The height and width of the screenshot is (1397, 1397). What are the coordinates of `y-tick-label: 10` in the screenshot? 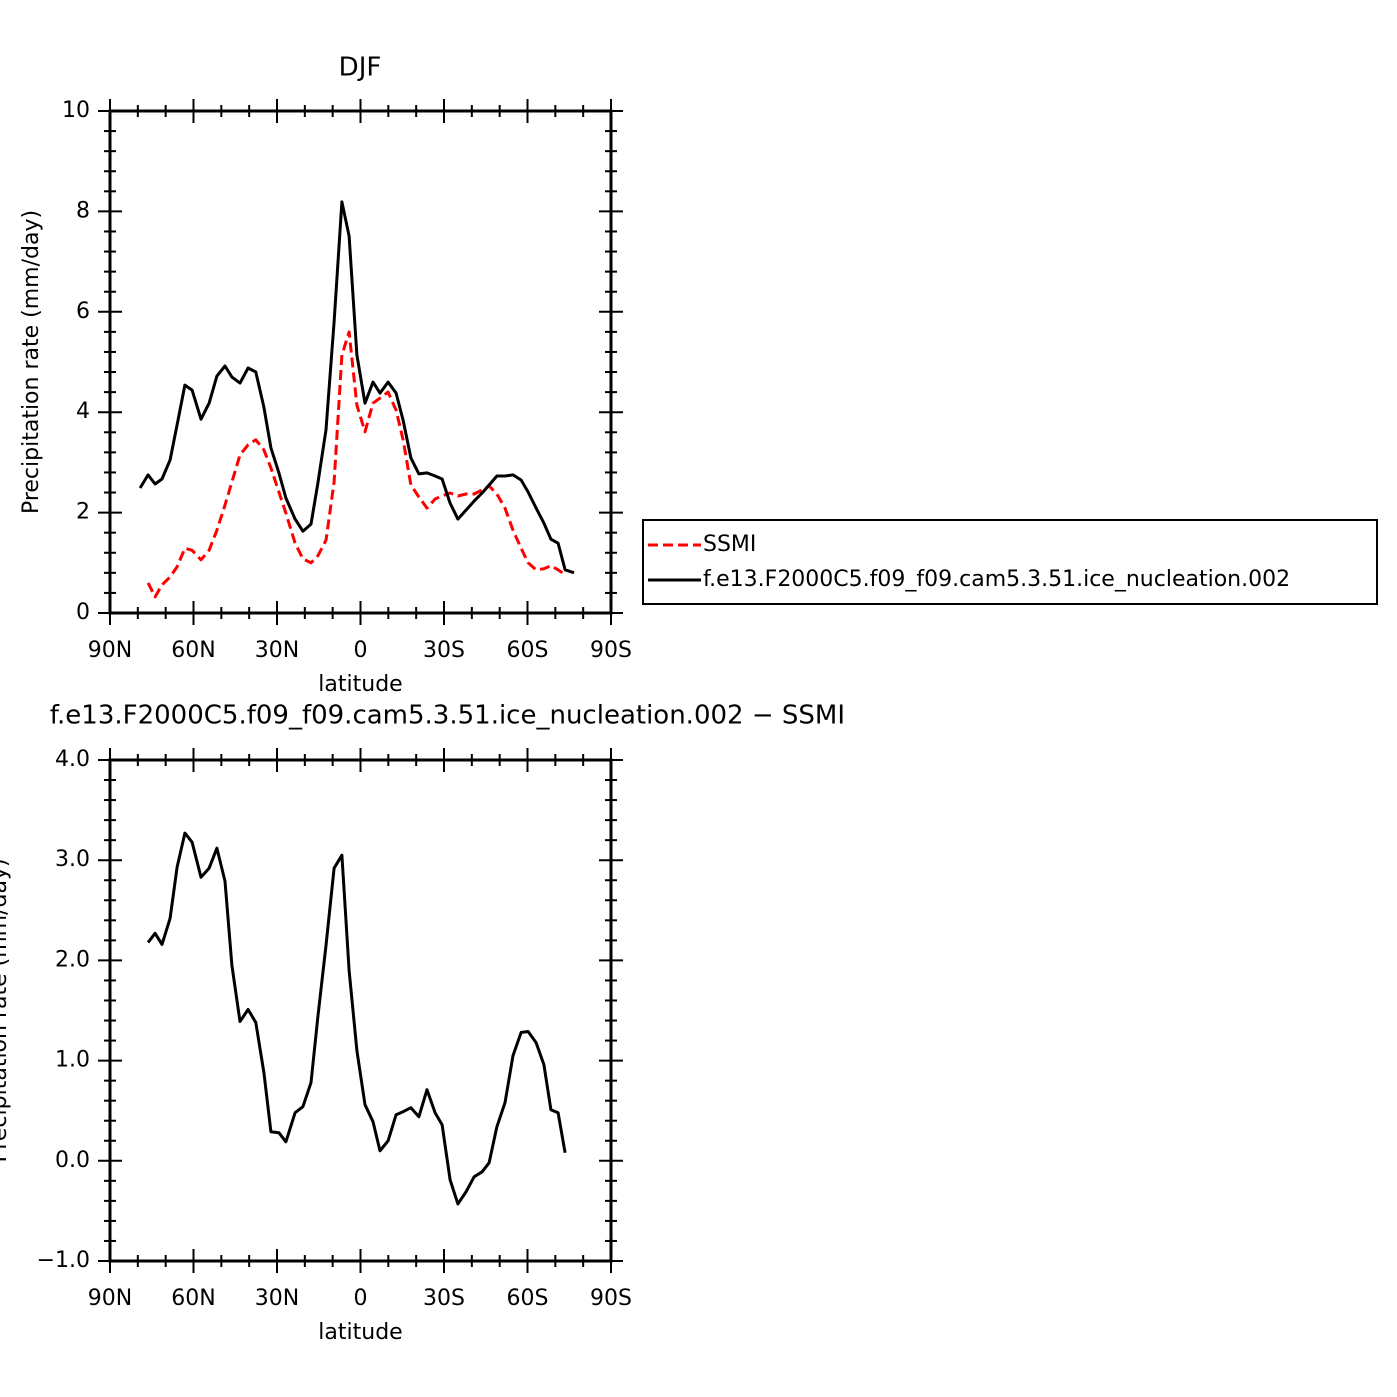 It's located at (76, 110).